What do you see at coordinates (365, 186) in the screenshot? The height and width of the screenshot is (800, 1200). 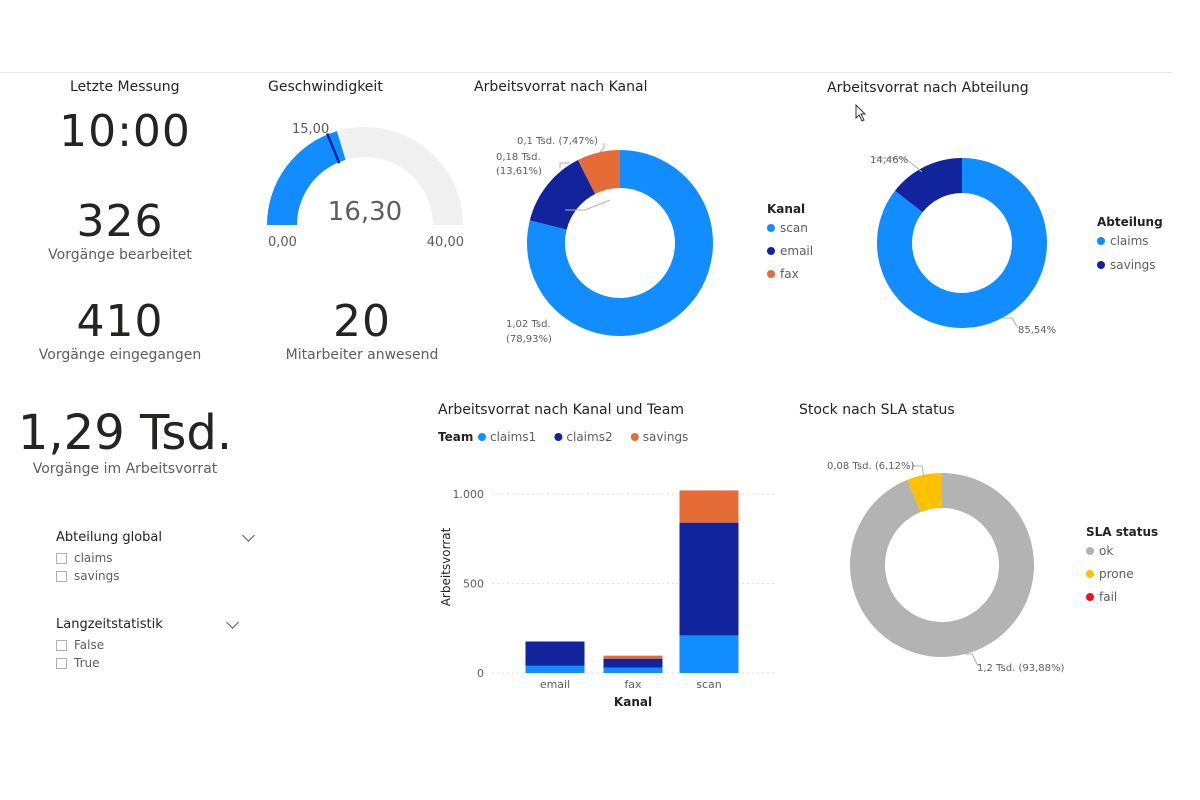 I see `speed-gauge: 16,30 0,00 40,00 15,00` at bounding box center [365, 186].